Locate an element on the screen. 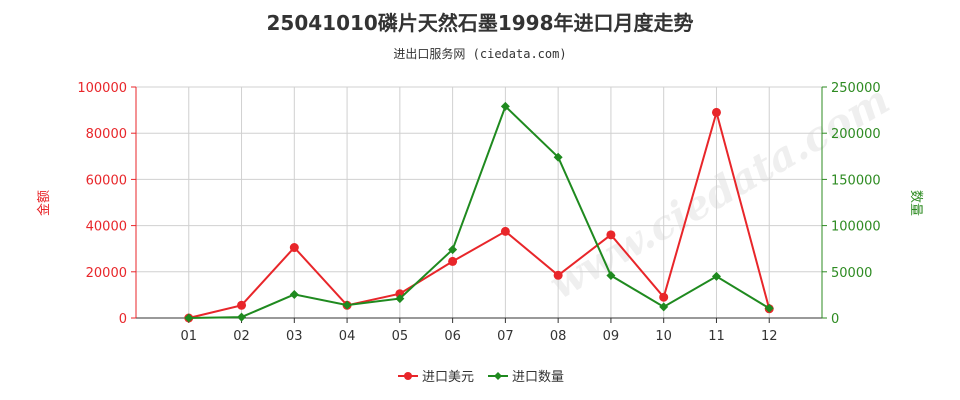 The height and width of the screenshot is (400, 960). x-tick-label: 04 is located at coordinates (347, 336).